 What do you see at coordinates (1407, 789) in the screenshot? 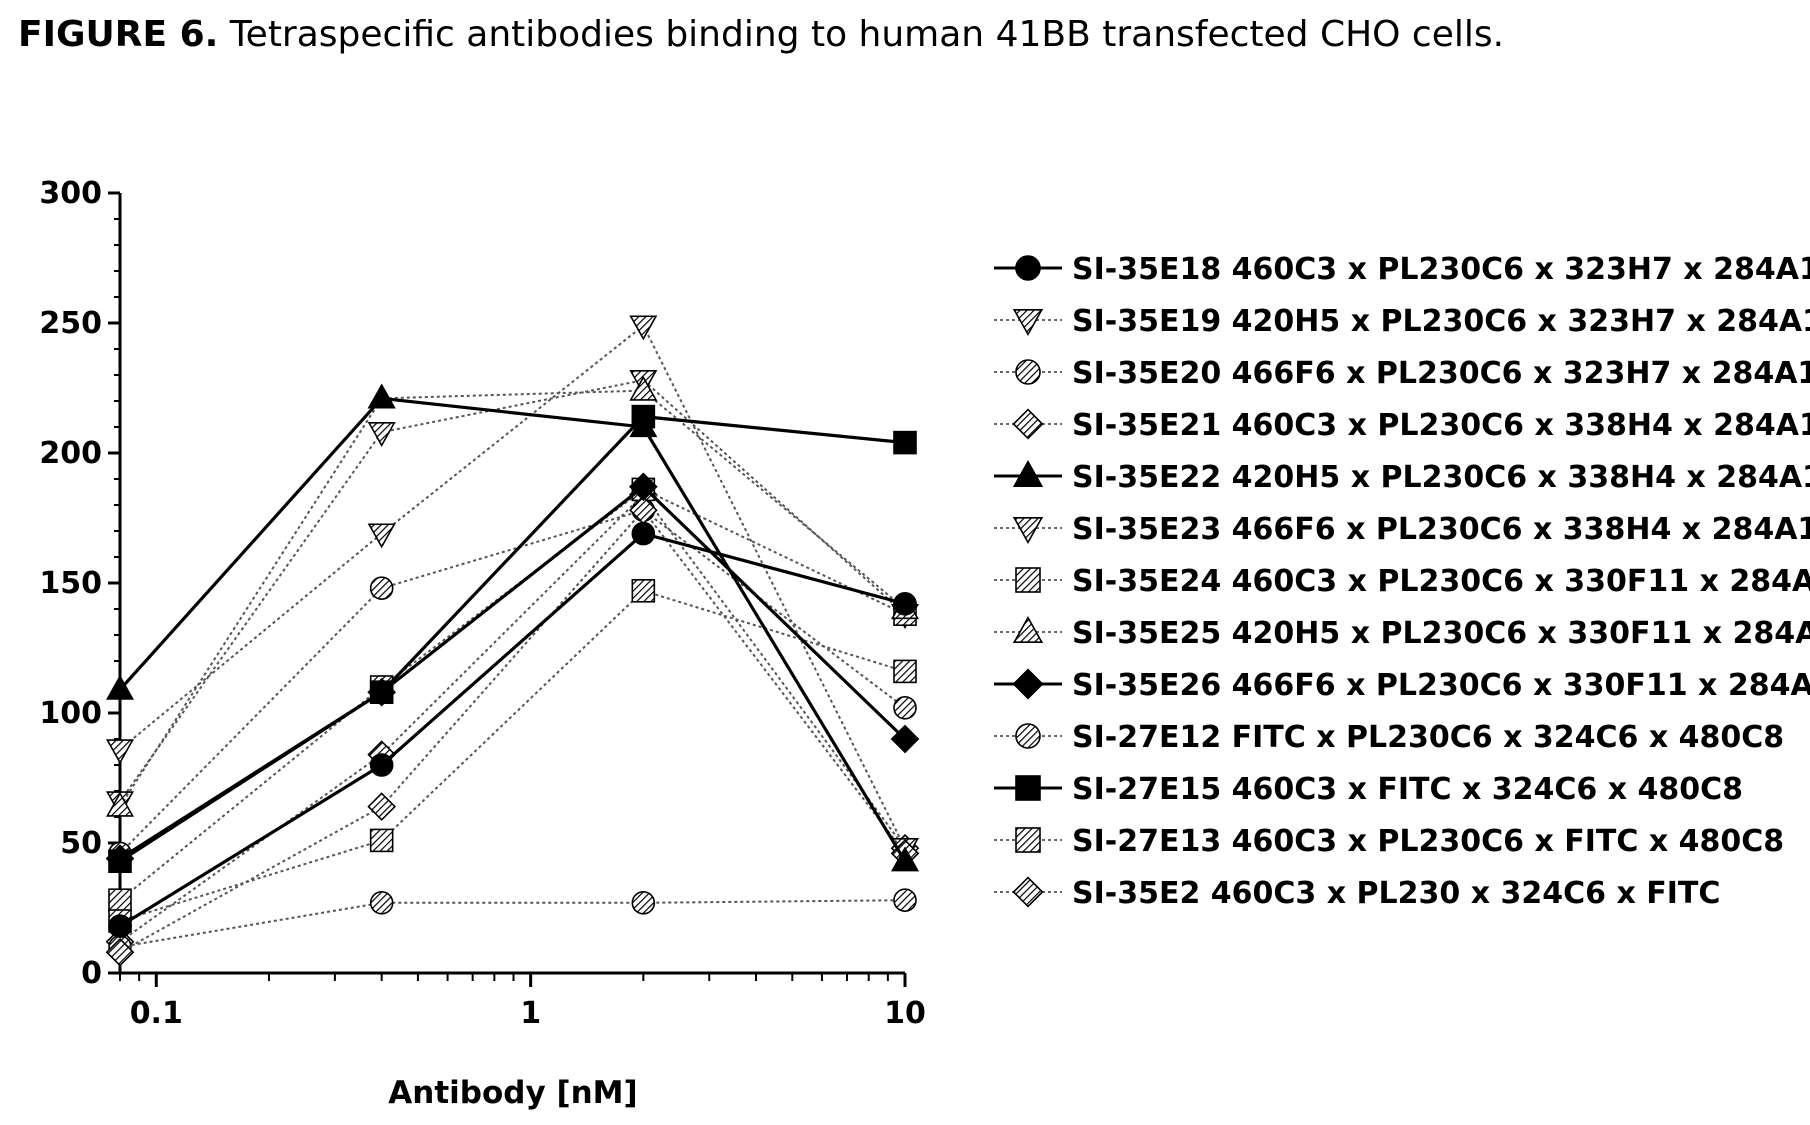
I see `legend-label: SI-27E15 460C3 x FITC x 324C6 x 480C8` at bounding box center [1407, 789].